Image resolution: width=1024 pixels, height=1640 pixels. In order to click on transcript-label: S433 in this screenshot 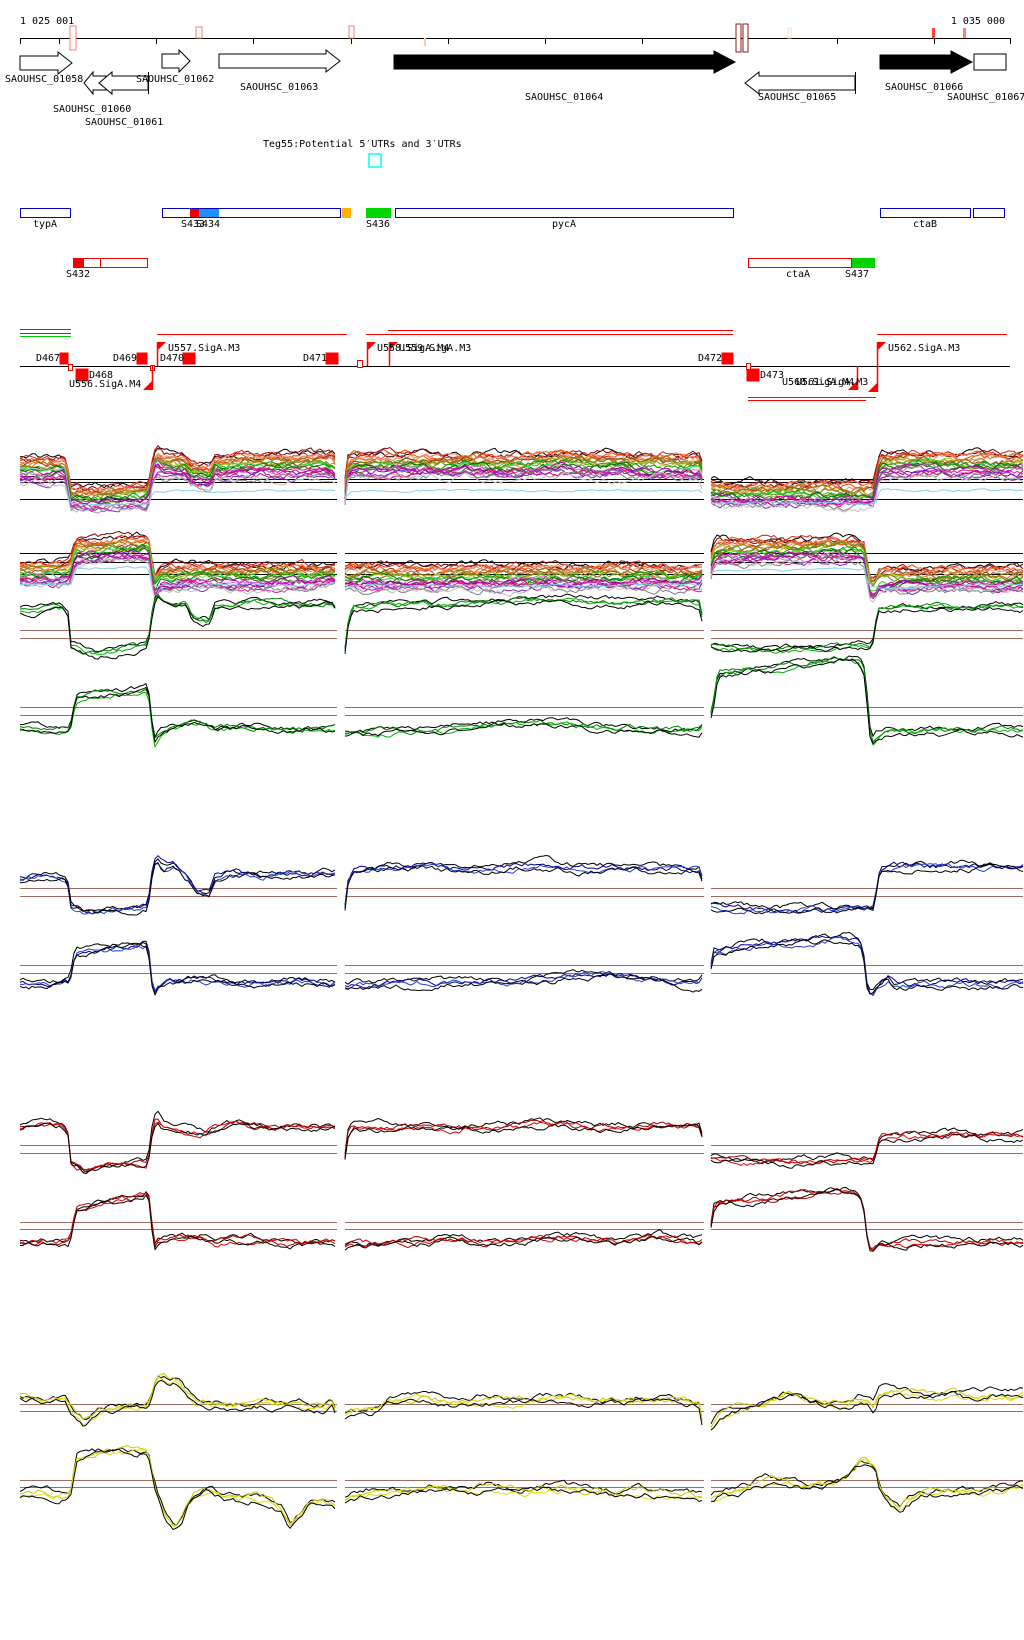, I will do `click(193, 224)`.